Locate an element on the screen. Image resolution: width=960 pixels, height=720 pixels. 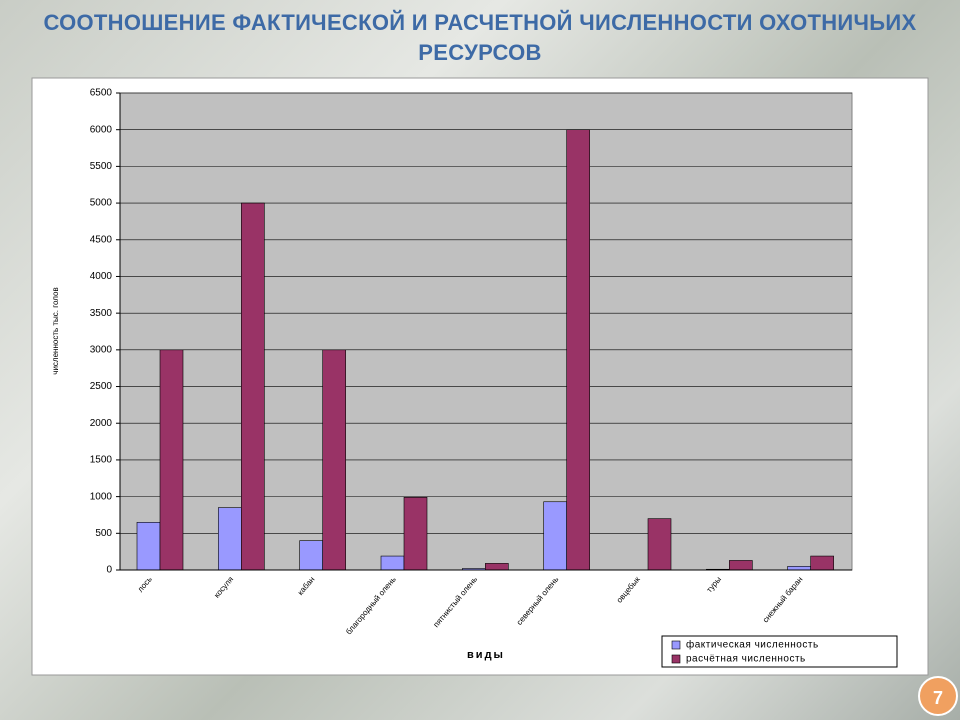
y-tick-label: 4500 is located at coordinates (101, 239).